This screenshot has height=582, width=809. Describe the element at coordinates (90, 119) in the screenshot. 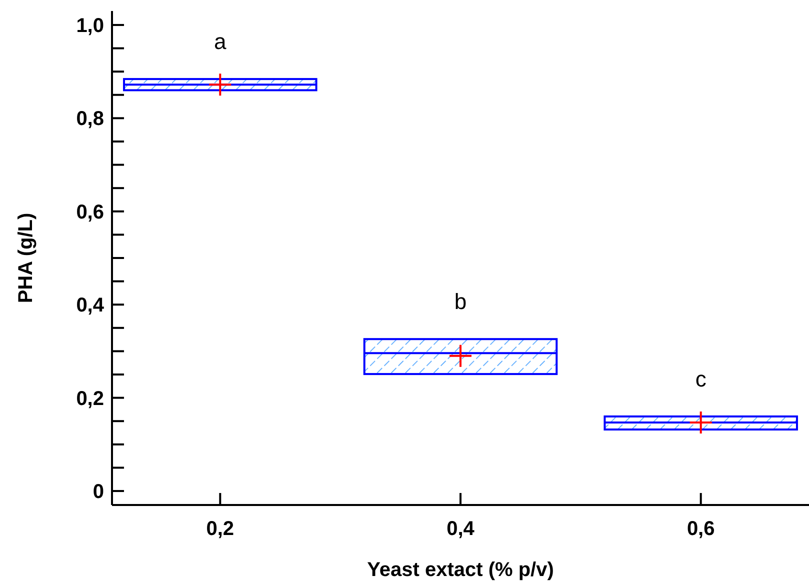

I see `y-tick-label: 0,8` at that location.